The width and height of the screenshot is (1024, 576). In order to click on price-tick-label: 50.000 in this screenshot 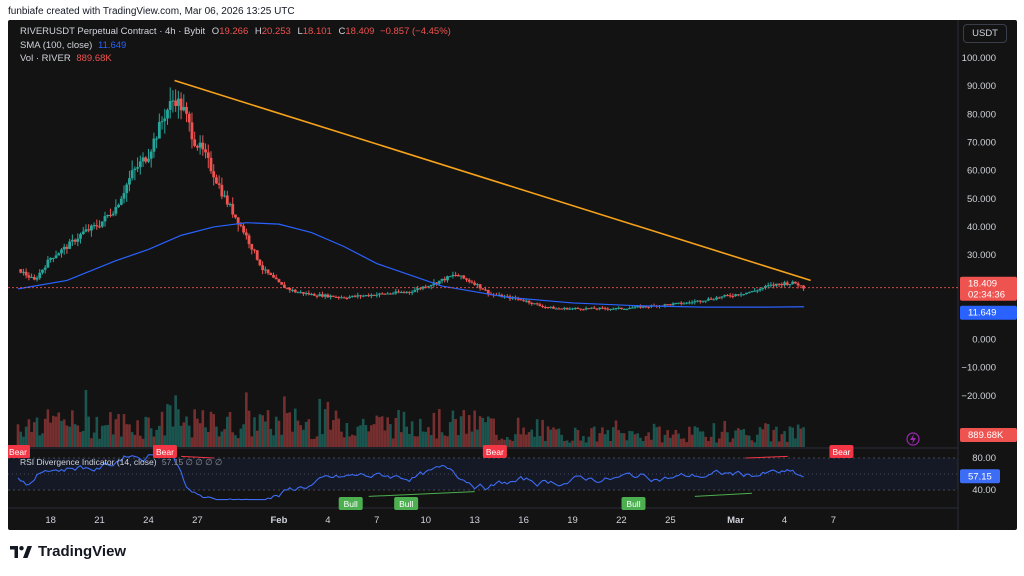, I will do `click(981, 199)`.